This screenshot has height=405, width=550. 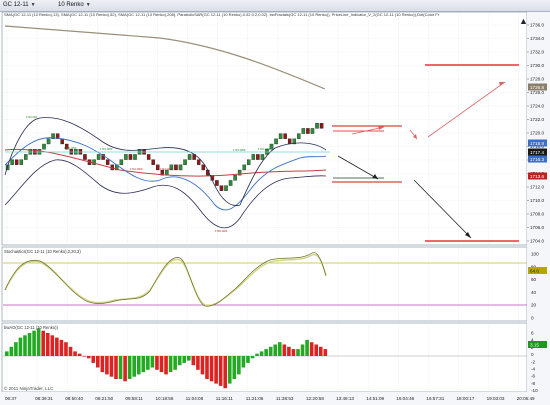 I want to click on stoch-k-line, so click(x=165, y=279).